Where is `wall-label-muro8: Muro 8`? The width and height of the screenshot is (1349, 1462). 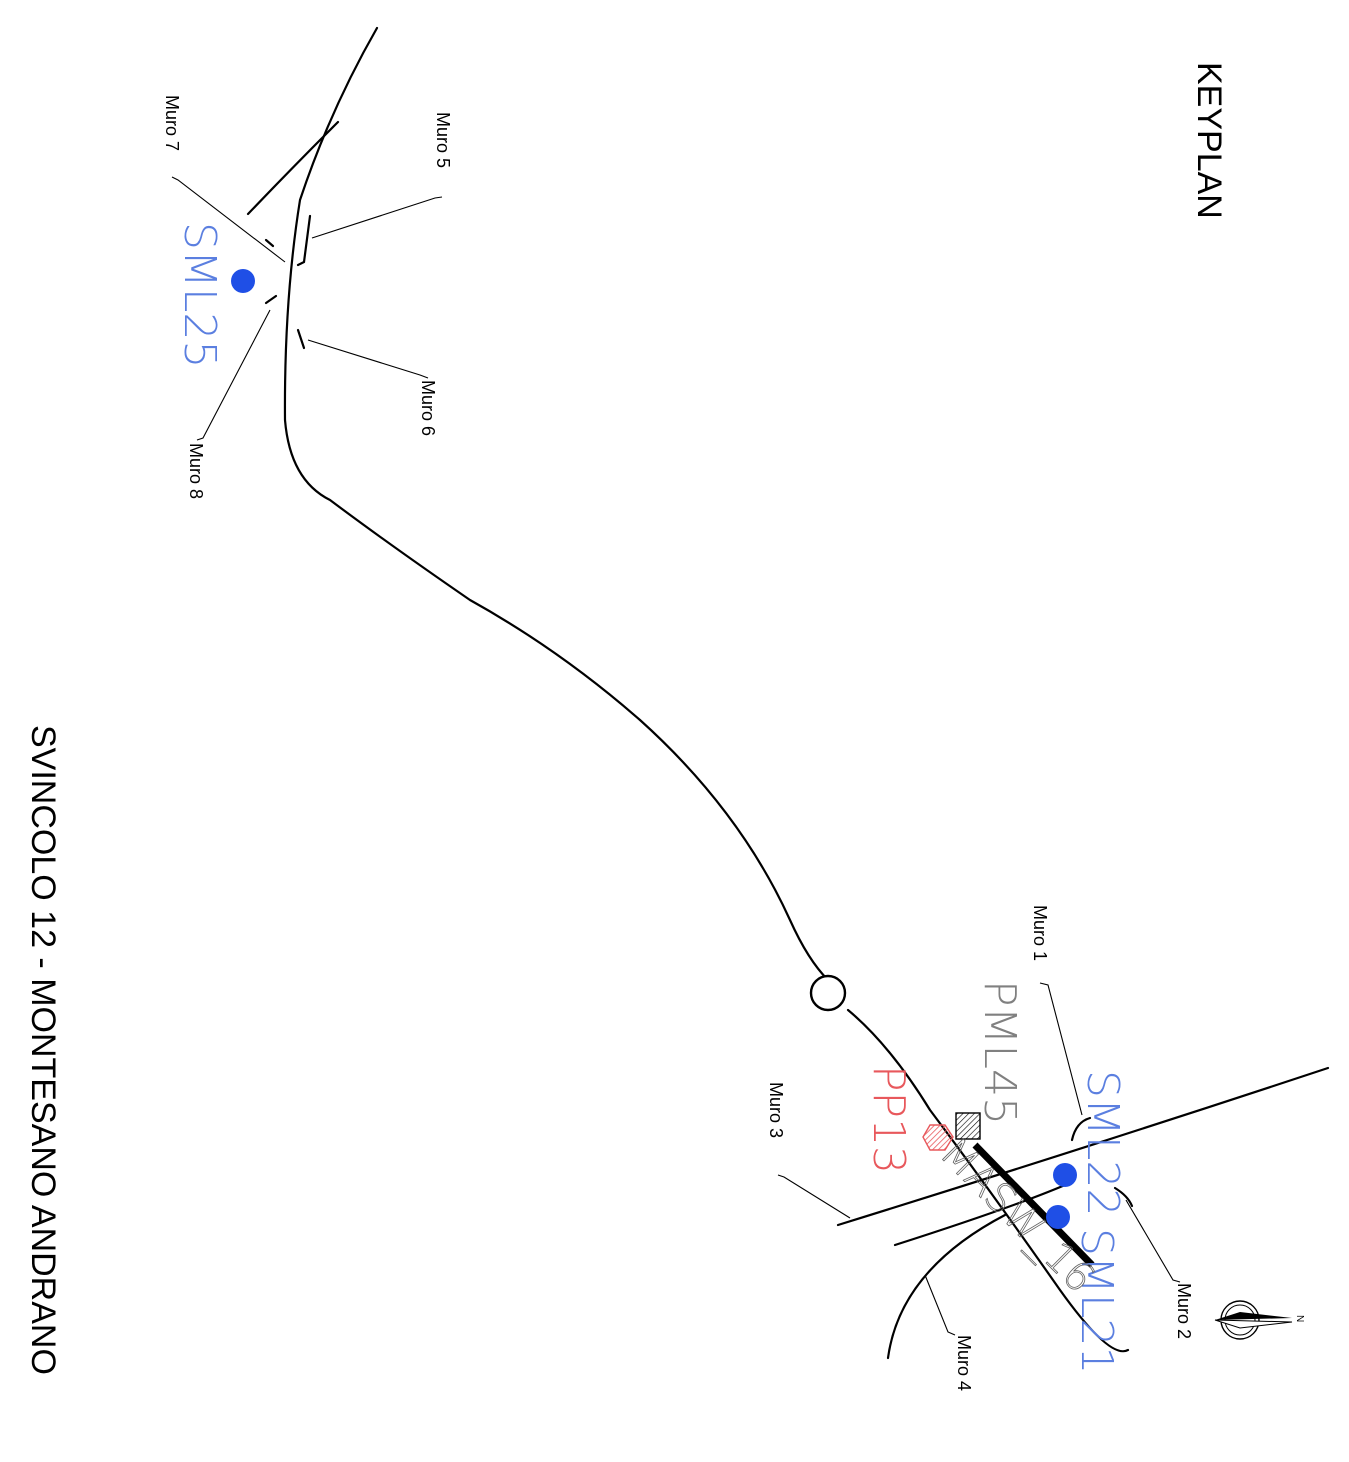
wall-label-muro8: Muro 8 is located at coordinates (196, 471).